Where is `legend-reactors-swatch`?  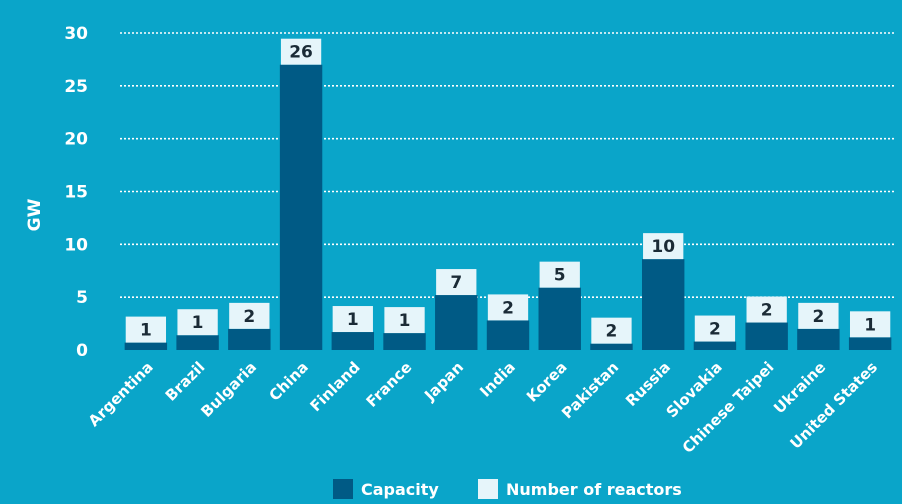
legend-reactors-swatch is located at coordinates (488, 489).